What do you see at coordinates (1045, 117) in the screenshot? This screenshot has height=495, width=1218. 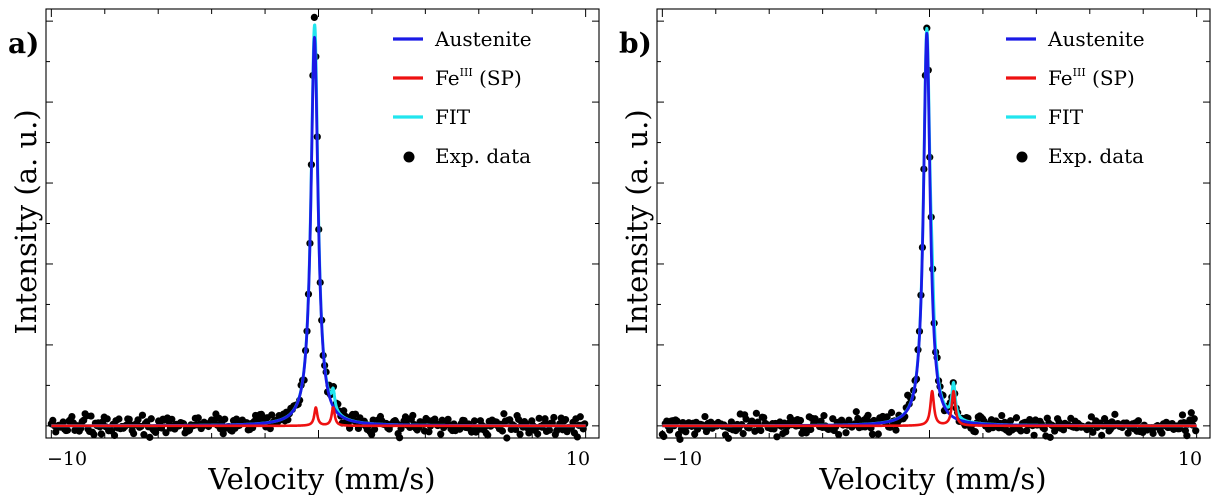 I see `legend-item-fit: FIT` at bounding box center [1045, 117].